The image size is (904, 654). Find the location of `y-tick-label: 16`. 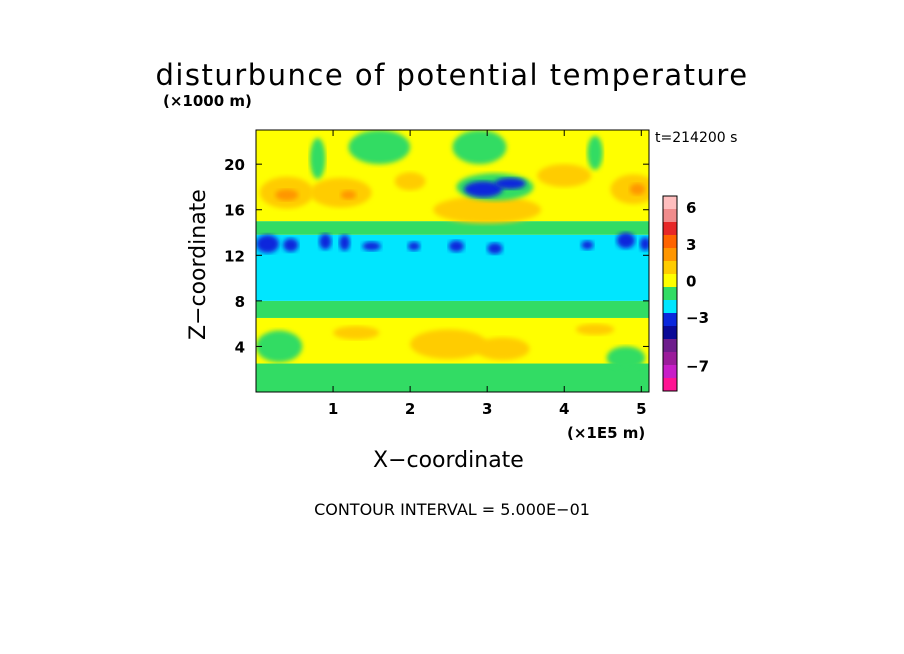

y-tick-label: 16 is located at coordinates (234, 211).